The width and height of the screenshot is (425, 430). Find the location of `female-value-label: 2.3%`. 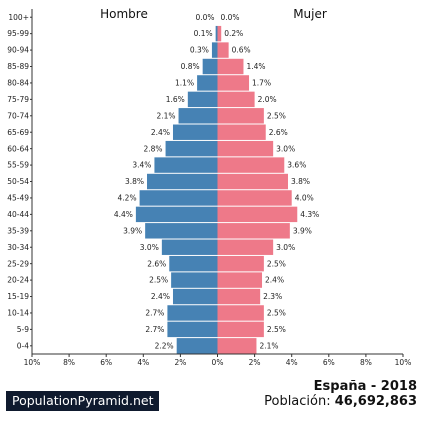

female-value-label: 2.3% is located at coordinates (272, 296).